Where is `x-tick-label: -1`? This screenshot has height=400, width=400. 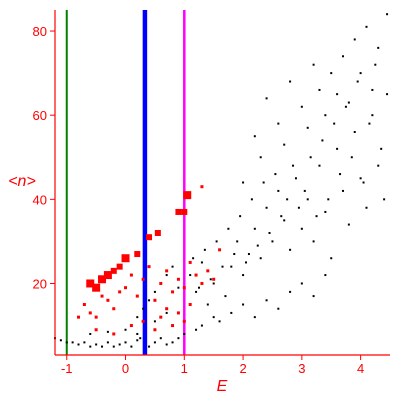 x-tick-label: -1 is located at coordinates (67, 368).